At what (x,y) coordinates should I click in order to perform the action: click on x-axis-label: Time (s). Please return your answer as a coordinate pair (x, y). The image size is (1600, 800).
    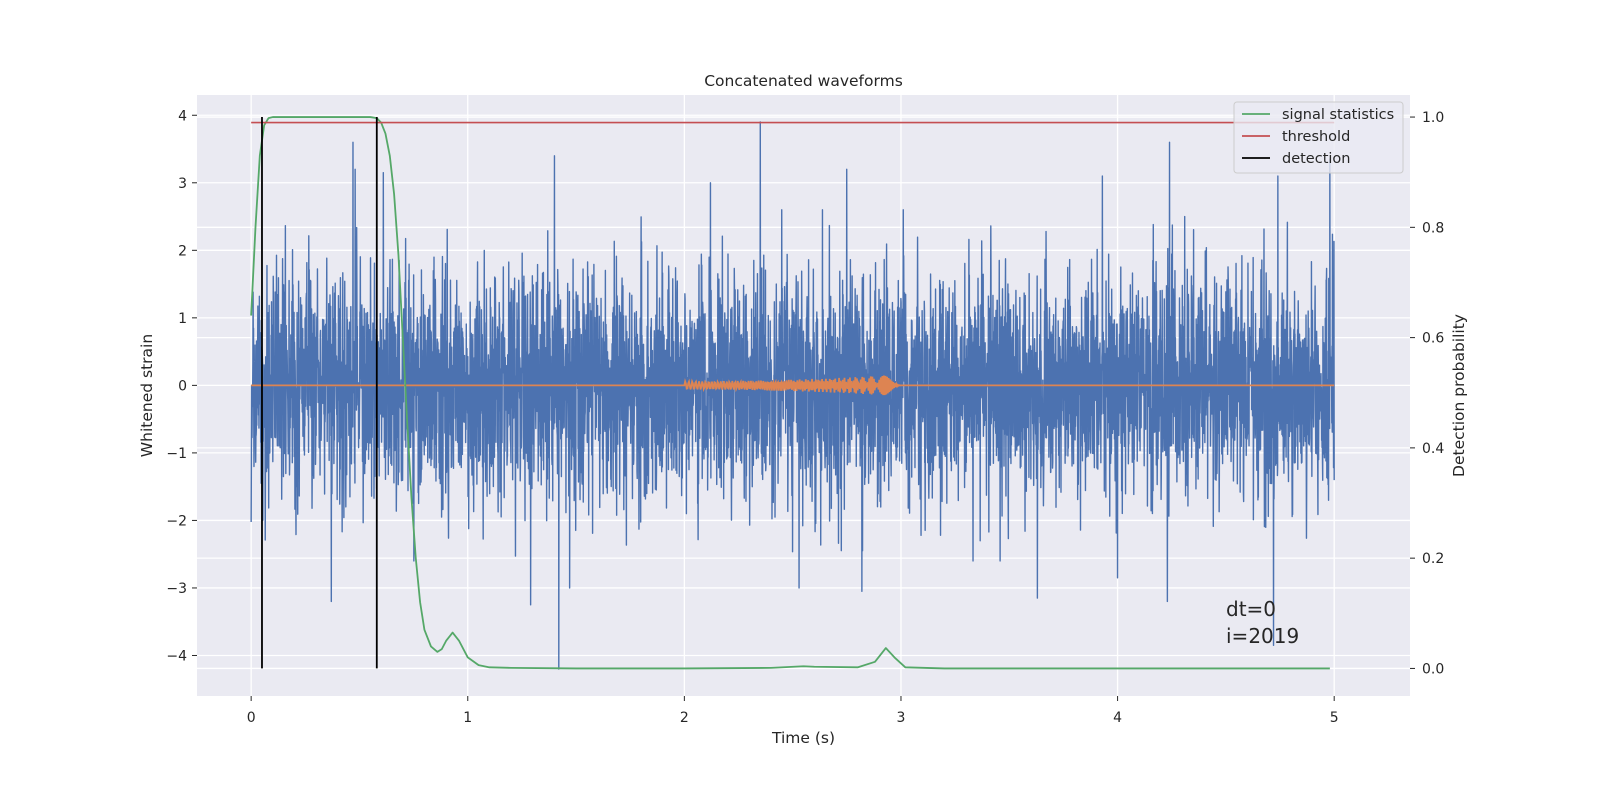
    Looking at the image, I should click on (803, 738).